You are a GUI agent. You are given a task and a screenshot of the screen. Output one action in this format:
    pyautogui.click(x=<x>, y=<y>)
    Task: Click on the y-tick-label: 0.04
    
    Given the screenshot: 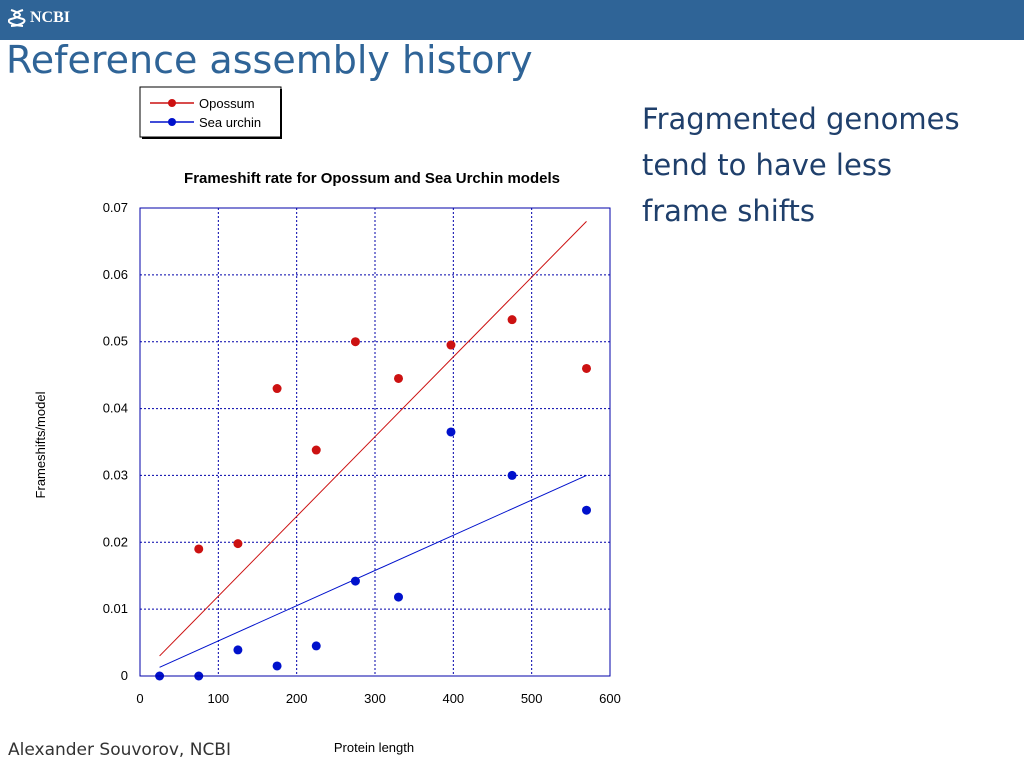 What is the action you would take?
    pyautogui.click(x=115, y=408)
    